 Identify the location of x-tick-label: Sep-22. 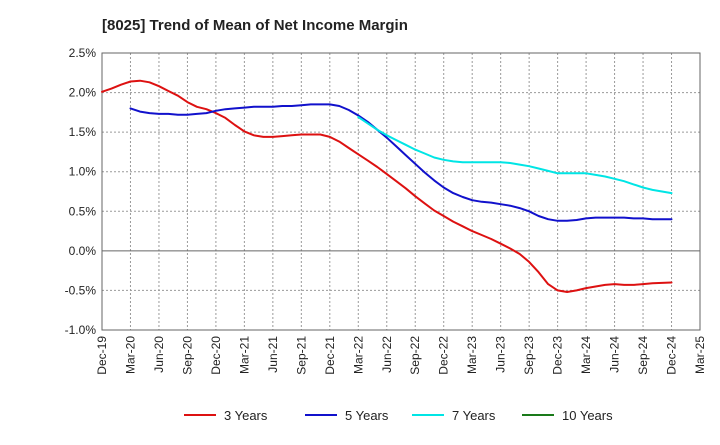
(415, 355).